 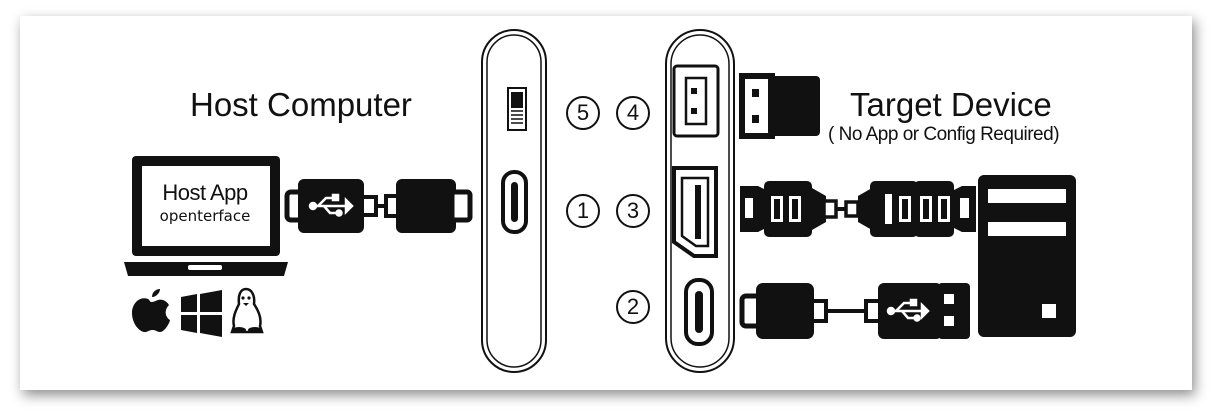 I want to click on linux-icon, so click(x=247, y=310).